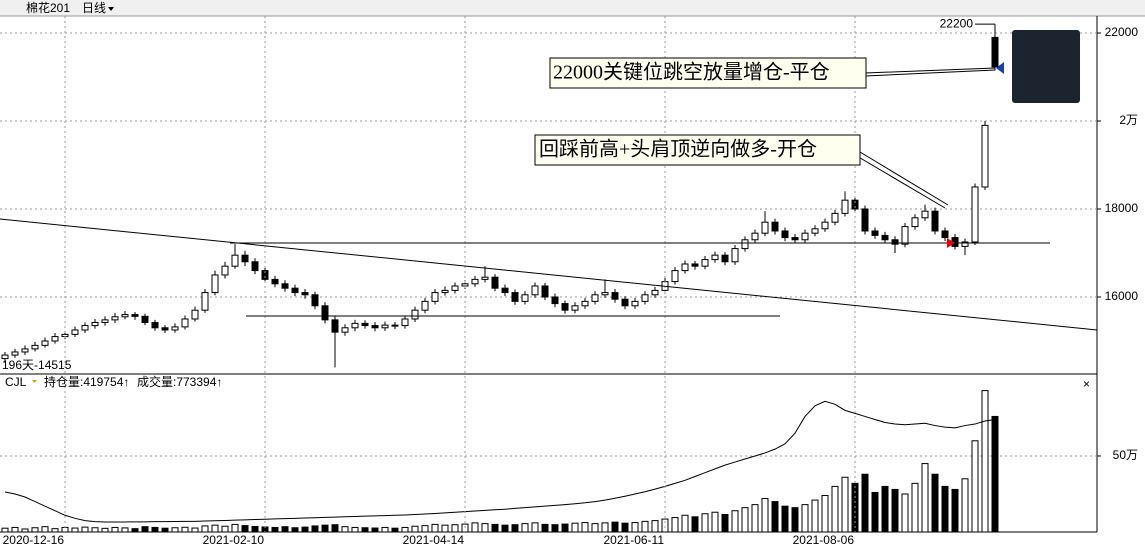  Describe the element at coordinates (34, 540) in the screenshot. I see `x-tick-label: 2020-12-16` at that location.